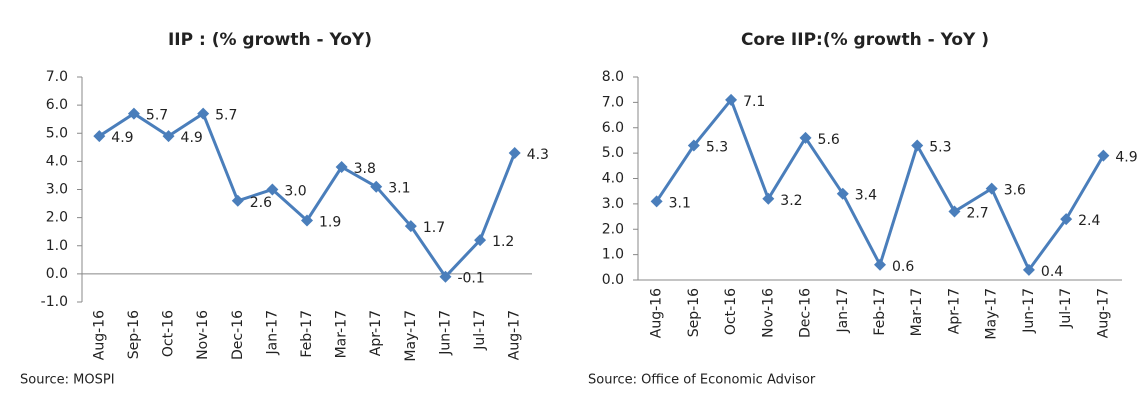 This screenshot has height=400, width=1147. Describe the element at coordinates (54, 302) in the screenshot. I see `y-tick-label: -1.0` at that location.